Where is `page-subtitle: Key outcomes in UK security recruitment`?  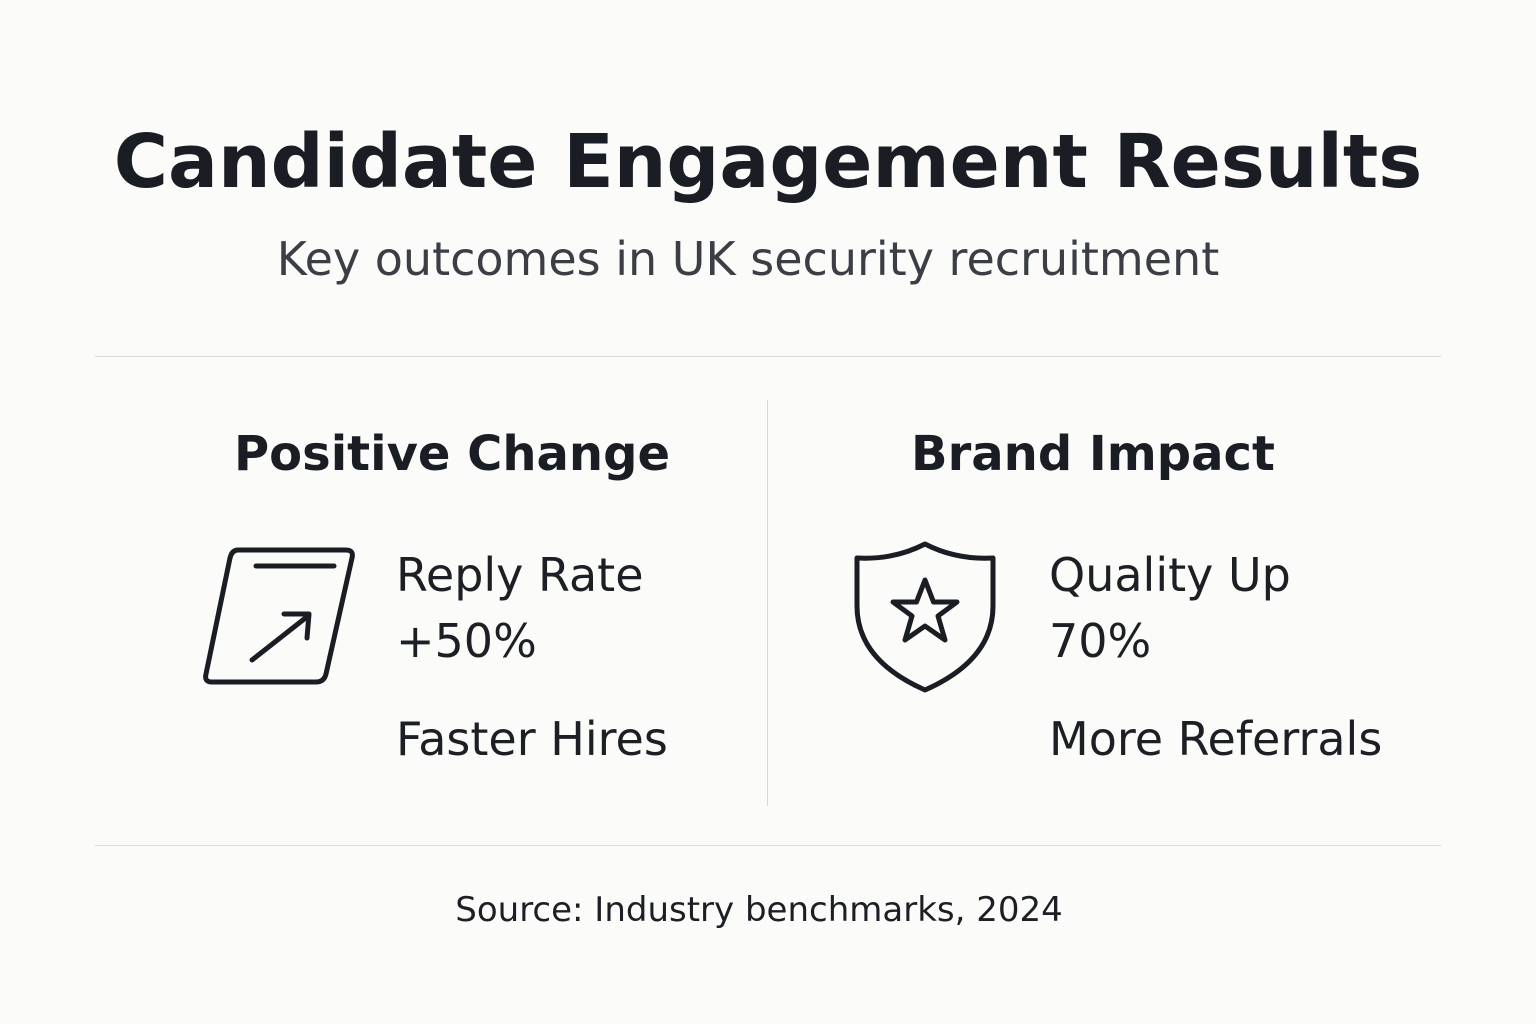
page-subtitle: Key outcomes in UK security recruitment is located at coordinates (748, 259).